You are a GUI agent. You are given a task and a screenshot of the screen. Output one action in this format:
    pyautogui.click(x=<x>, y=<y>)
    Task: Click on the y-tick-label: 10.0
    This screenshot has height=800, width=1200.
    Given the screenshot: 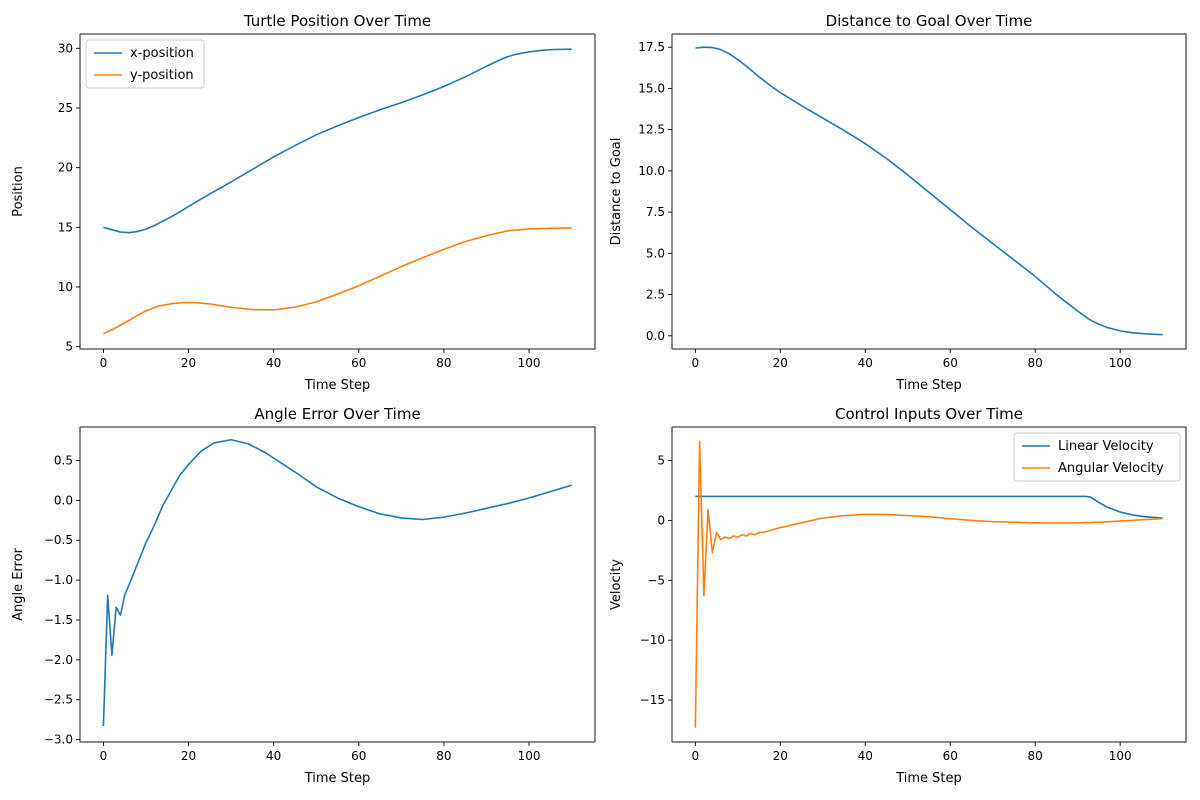 What is the action you would take?
    pyautogui.click(x=651, y=171)
    